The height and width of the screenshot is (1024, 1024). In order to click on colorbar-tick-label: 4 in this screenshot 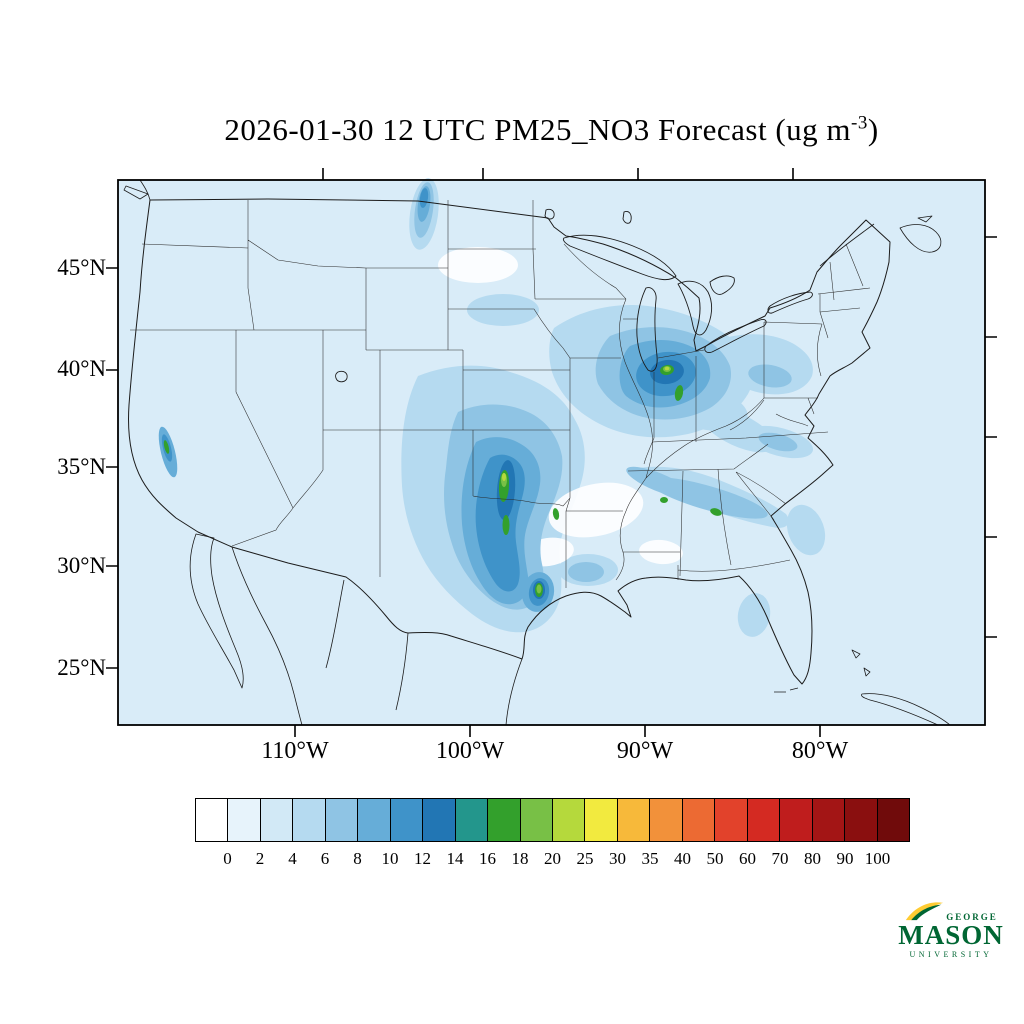, I will do `click(292, 858)`.